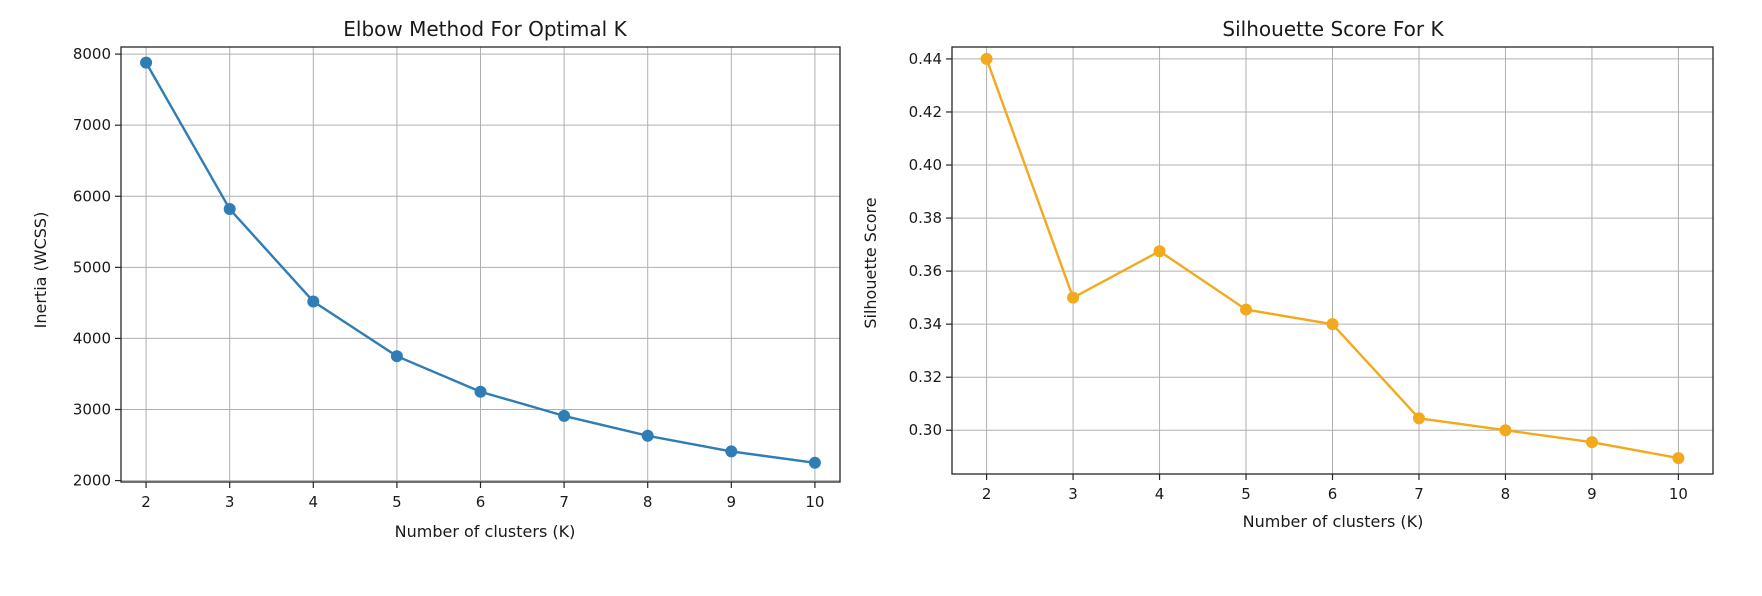 This screenshot has width=1762, height=596. What do you see at coordinates (930, 244) in the screenshot?
I see `silhouette-y-axis-ticks: 0.30 0.32 0.34 0.36 0.38 0.40 0.42 0.44` at bounding box center [930, 244].